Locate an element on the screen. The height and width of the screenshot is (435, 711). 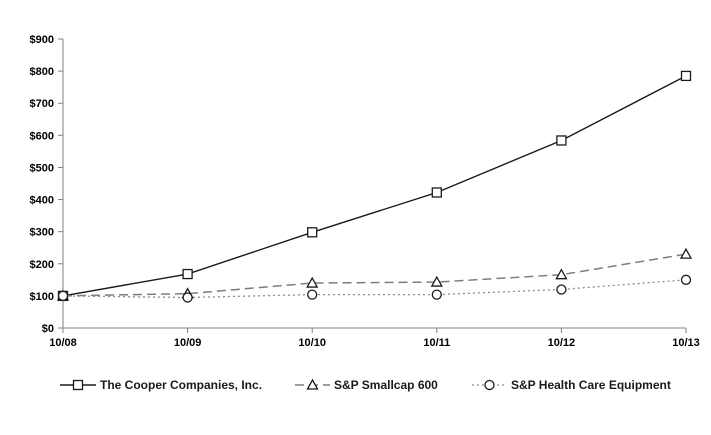
marker-circle-s2-p1 is located at coordinates (187, 297).